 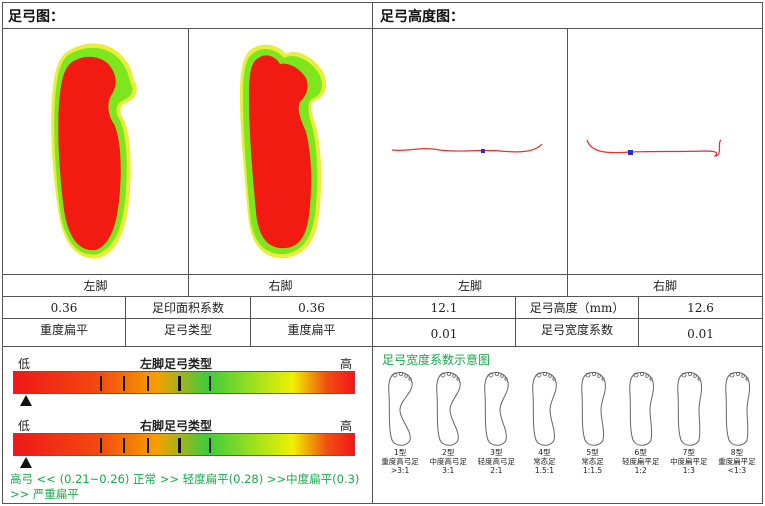 What do you see at coordinates (448, 470) in the screenshot?
I see `foot-type-ratio: 3:1` at bounding box center [448, 470].